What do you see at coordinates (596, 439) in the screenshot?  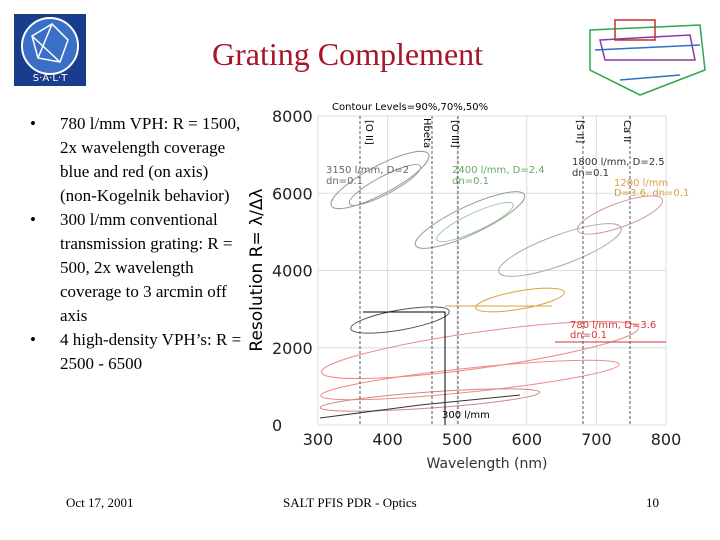 I see `x-tick-label: 700` at bounding box center [596, 439].